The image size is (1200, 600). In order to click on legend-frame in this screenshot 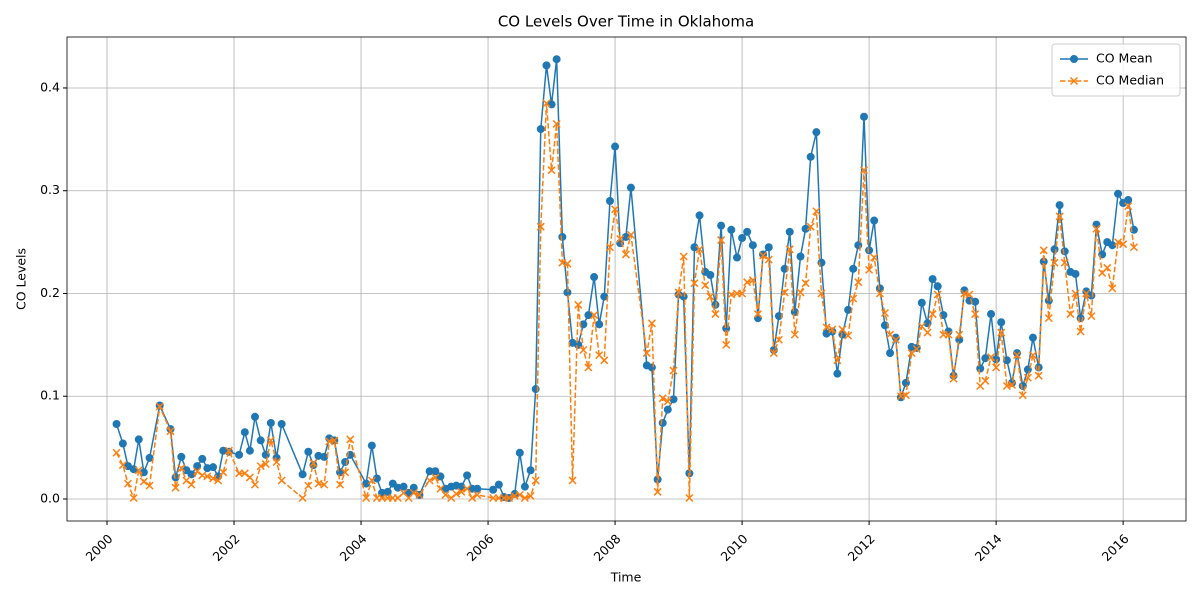, I will do `click(1116, 70)`.